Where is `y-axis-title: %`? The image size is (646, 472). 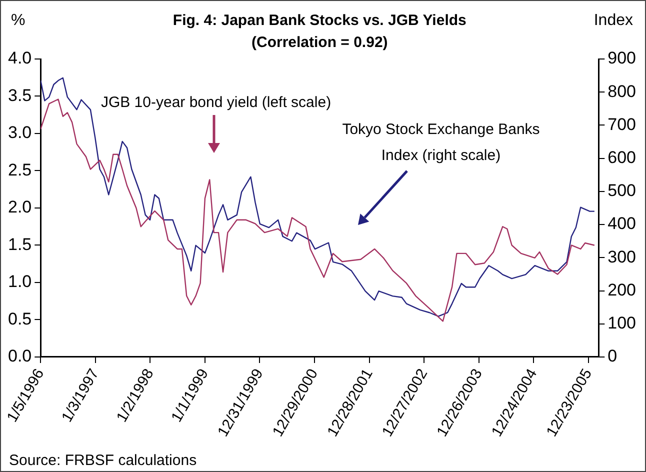 y-axis-title: % is located at coordinates (18, 20).